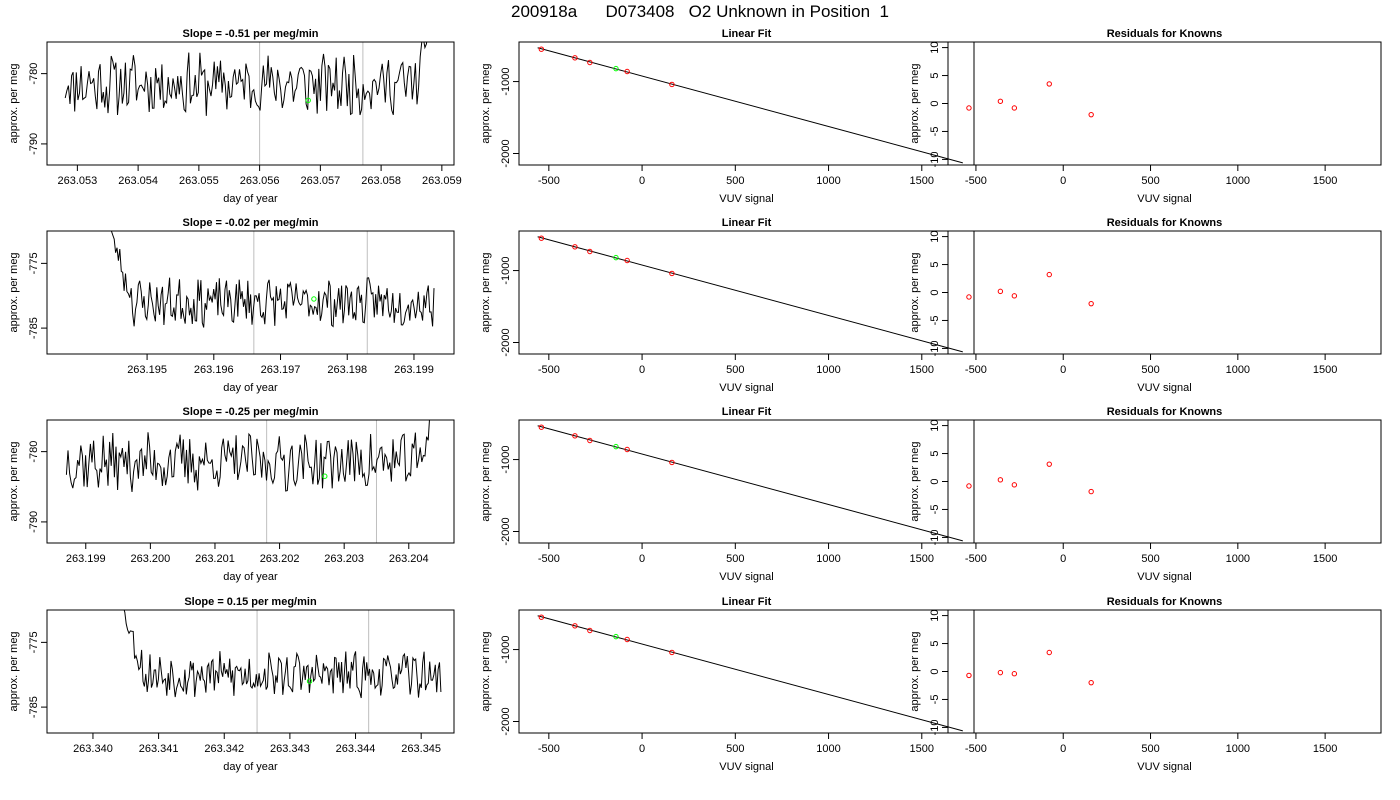  Describe the element at coordinates (320, 181) in the screenshot. I see `x-tick-label: 263.057` at that location.